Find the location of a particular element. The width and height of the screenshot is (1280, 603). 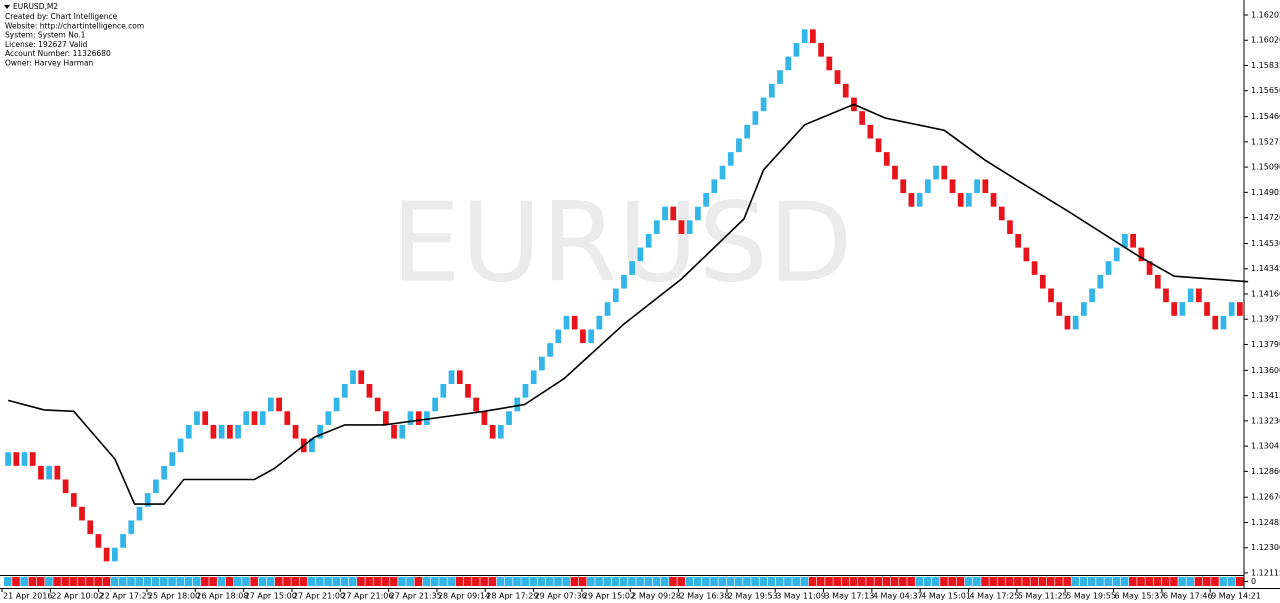

x-tick-label: 5 May 11:25 is located at coordinates (1043, 596).